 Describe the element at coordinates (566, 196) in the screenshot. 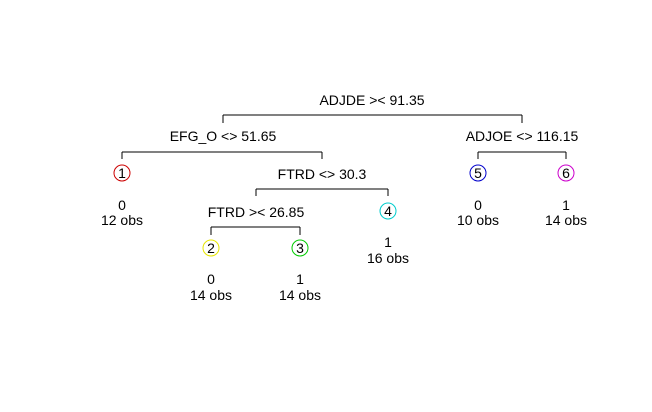

I see `leaf-node-6: 6 1 14 obs` at that location.